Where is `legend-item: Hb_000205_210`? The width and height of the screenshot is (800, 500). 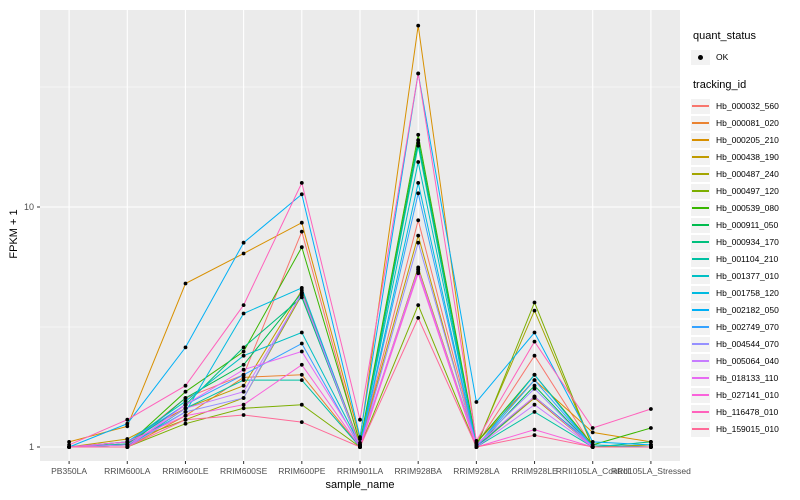 legend-item: Hb_000205_210 is located at coordinates (745, 140).